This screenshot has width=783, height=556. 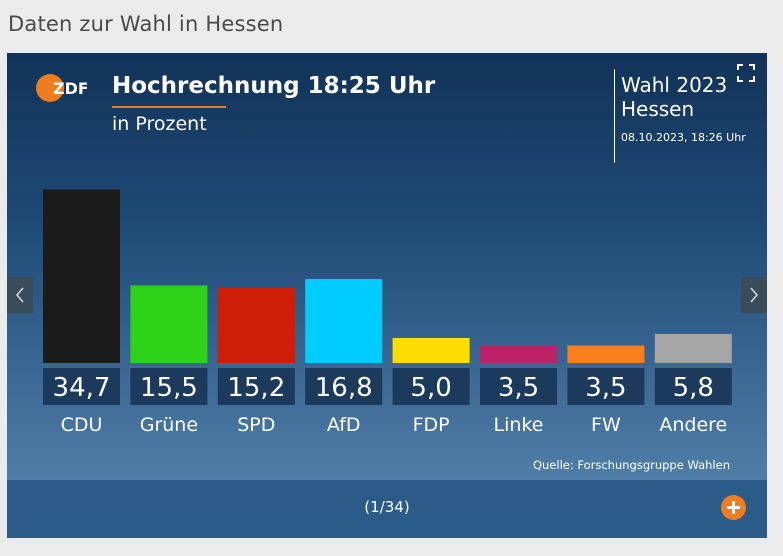 I want to click on zdf-logo-text: ZDF, so click(x=70, y=88).